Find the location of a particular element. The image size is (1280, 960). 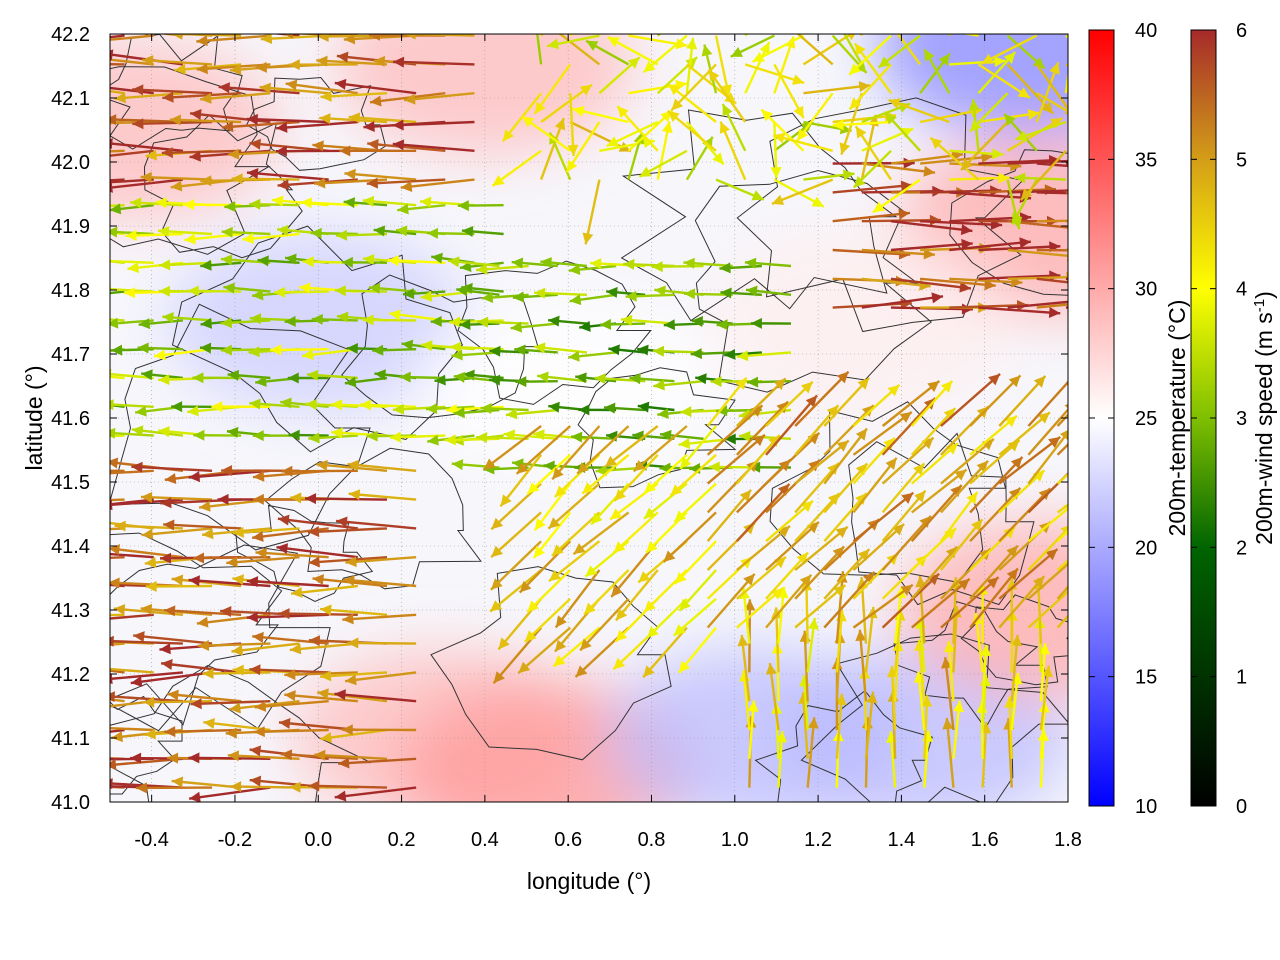

y-tick-label-2: 41.2 is located at coordinates (70, 675).